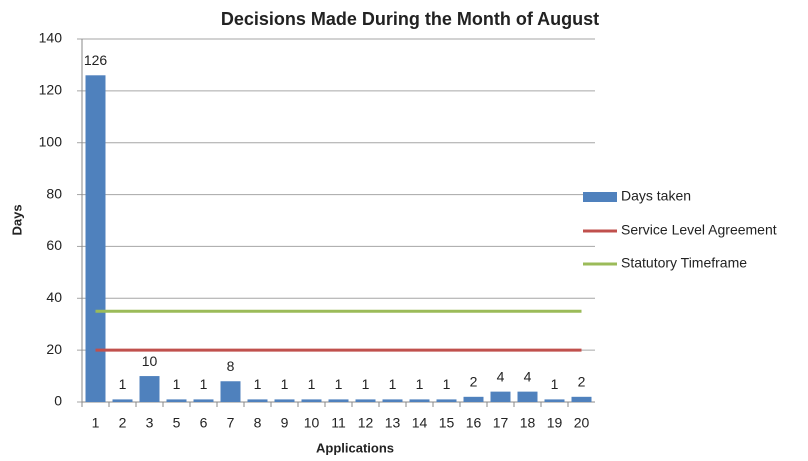 The image size is (808, 461). I want to click on x-tick-label: 7, so click(231, 423).